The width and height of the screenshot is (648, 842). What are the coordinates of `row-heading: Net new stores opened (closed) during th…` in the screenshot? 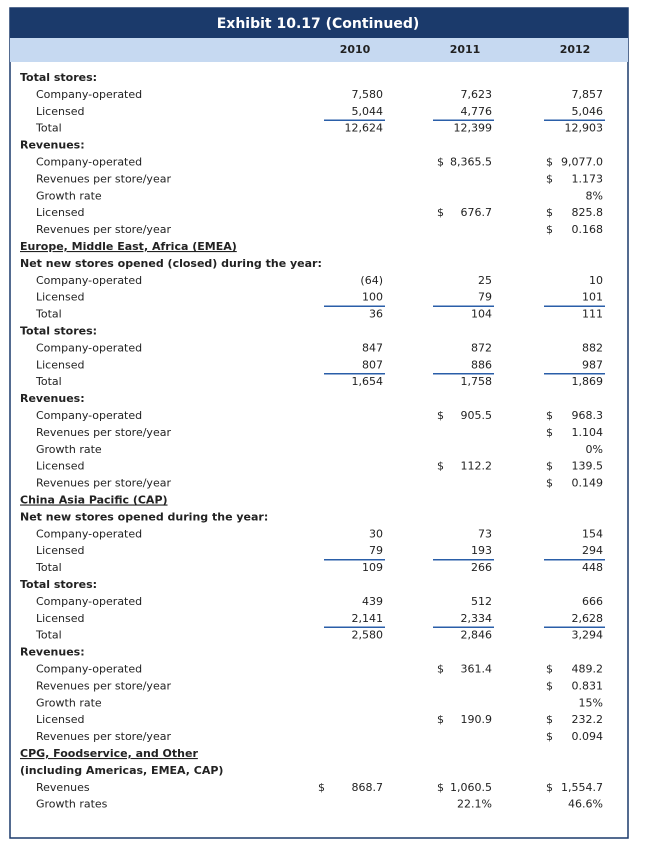 It's located at (171, 263).